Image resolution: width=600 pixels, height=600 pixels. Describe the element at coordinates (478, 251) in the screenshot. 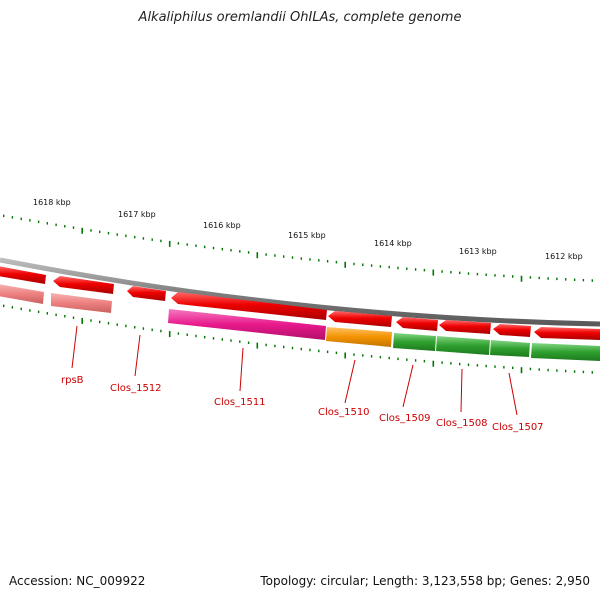

I see `ruler-label: 1613 kbp` at that location.